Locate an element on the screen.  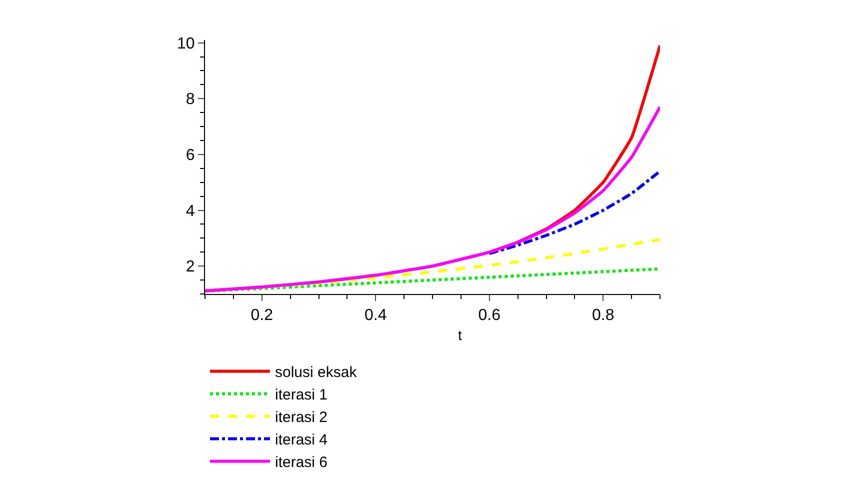
legend-label: iterasi 1 is located at coordinates (301, 395).